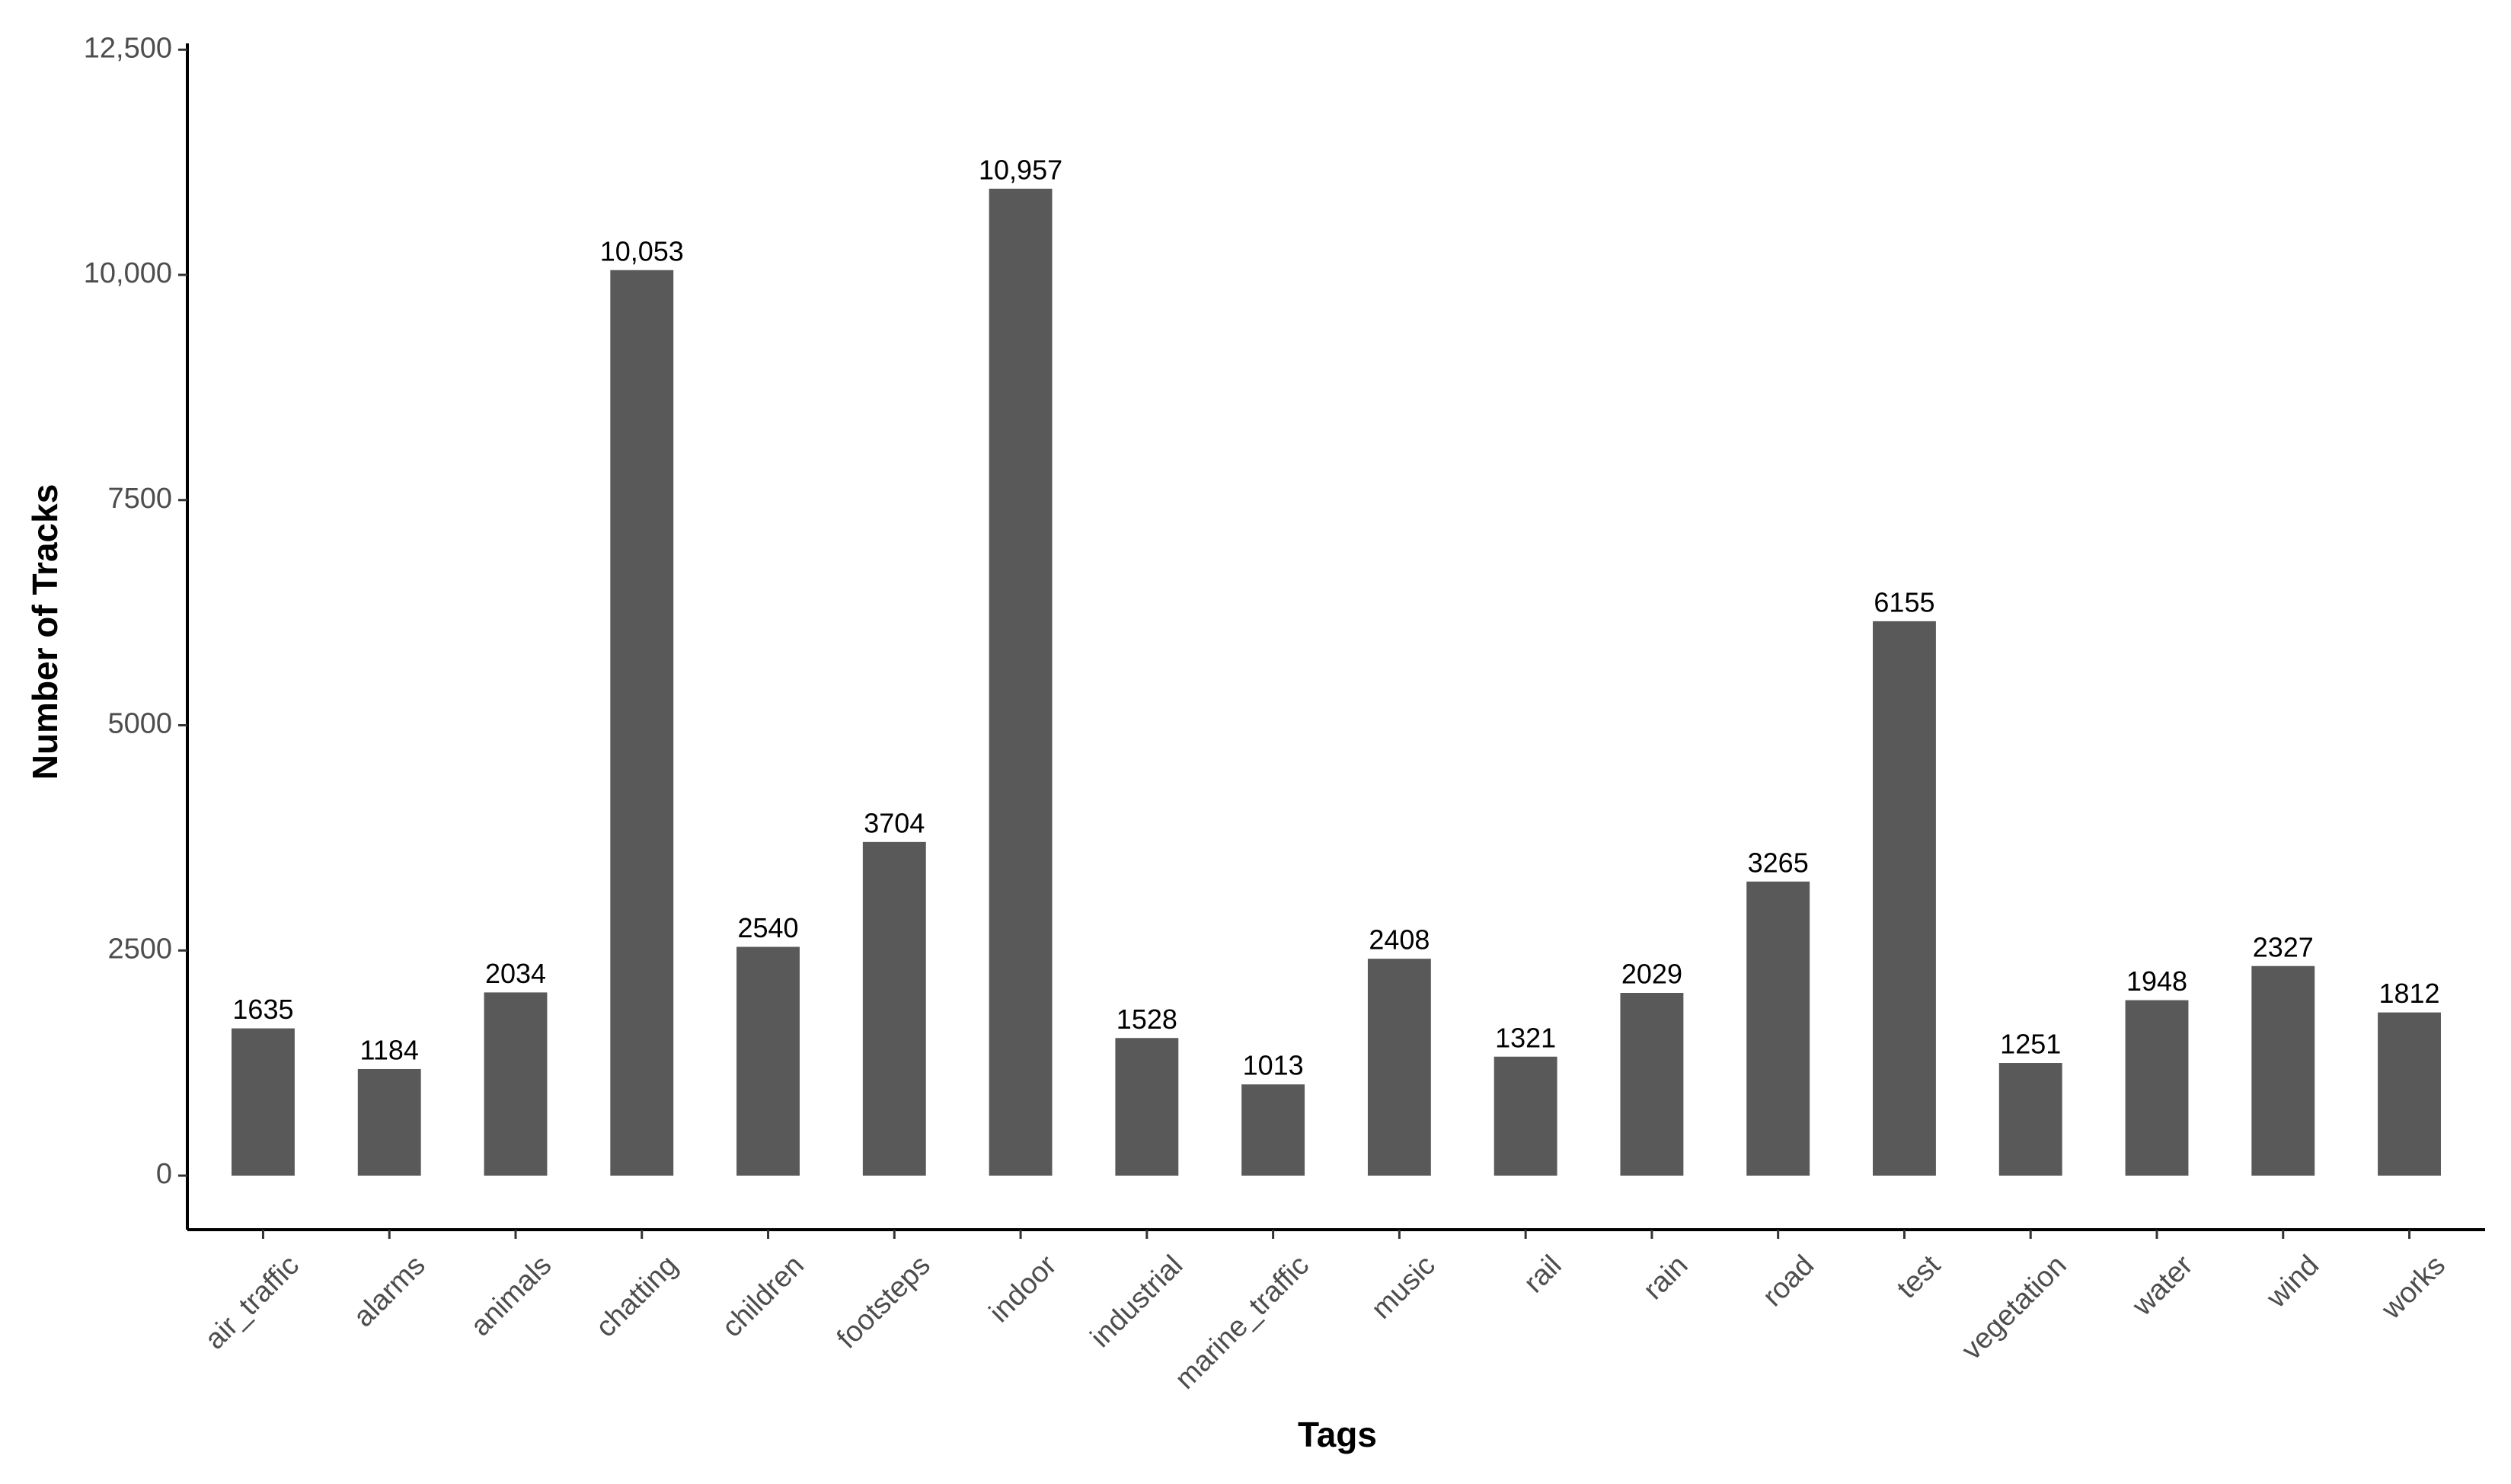 The height and width of the screenshot is (1484, 2511). Describe the element at coordinates (636, 1296) in the screenshot. I see `x-tick-label: chatting` at that location.